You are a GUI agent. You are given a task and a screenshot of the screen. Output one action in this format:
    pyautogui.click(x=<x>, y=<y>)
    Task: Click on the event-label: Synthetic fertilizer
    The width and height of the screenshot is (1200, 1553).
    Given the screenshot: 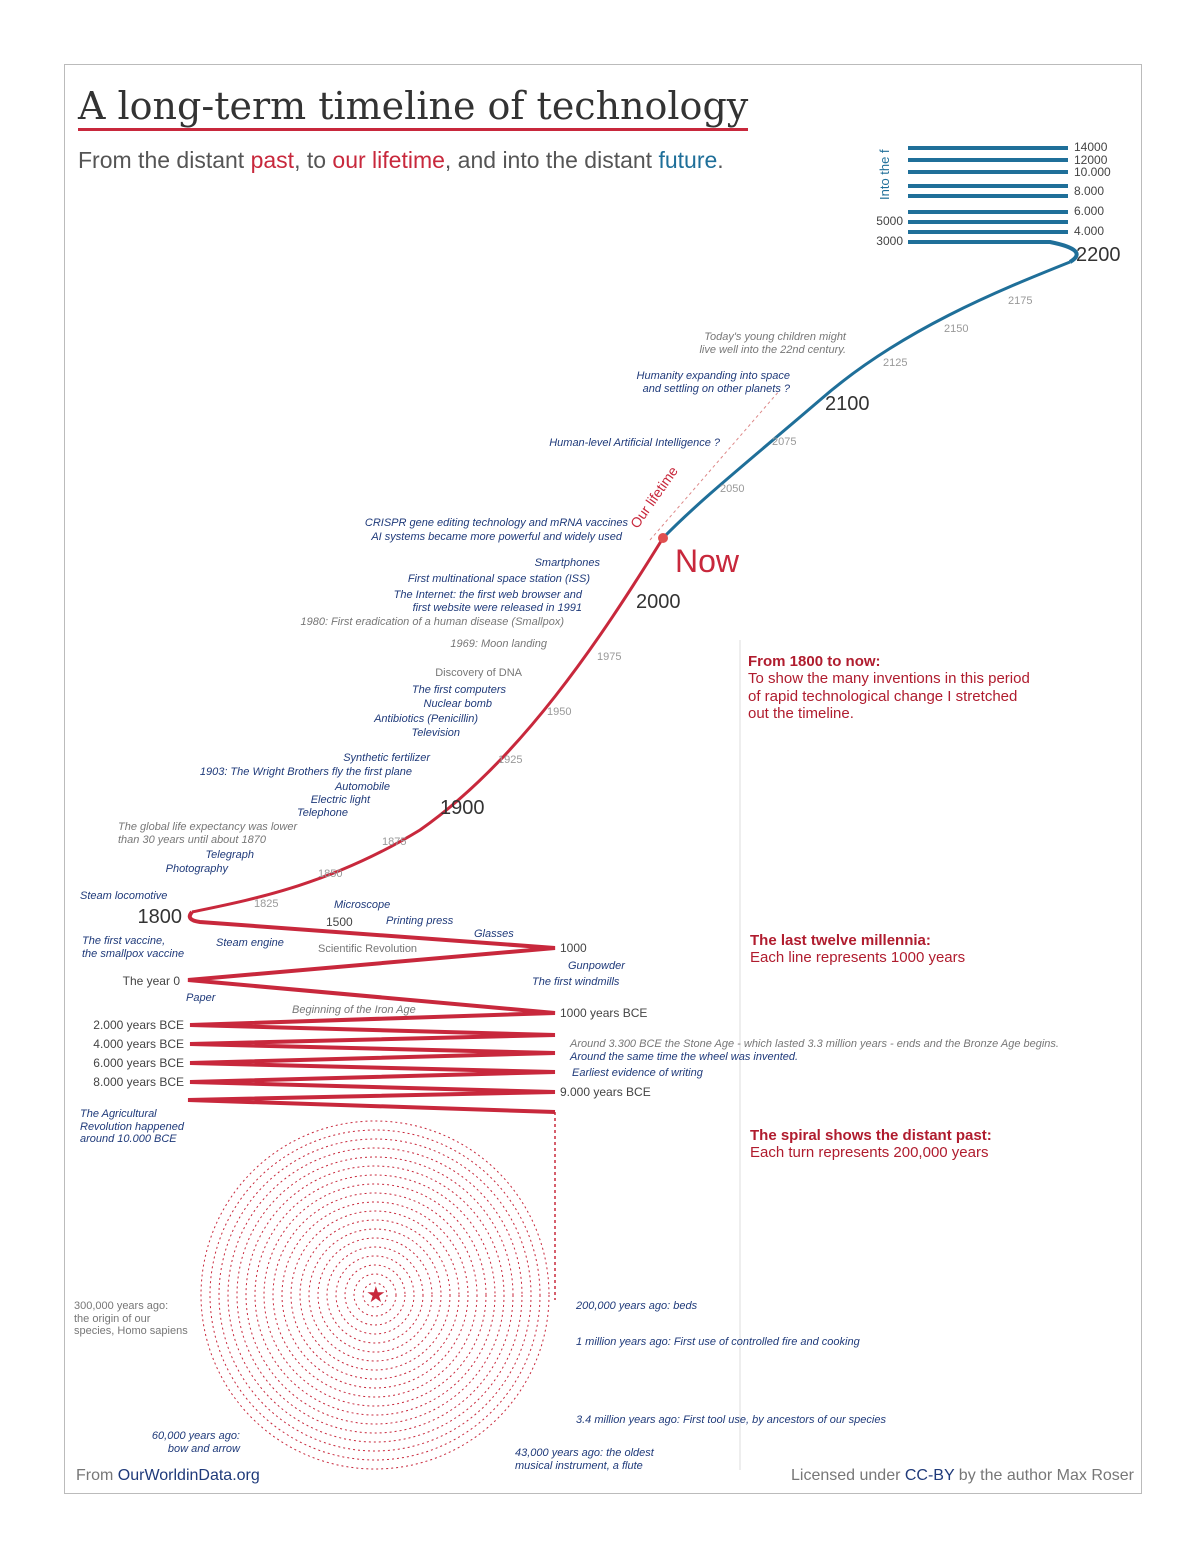 What is the action you would take?
    pyautogui.click(x=386, y=758)
    